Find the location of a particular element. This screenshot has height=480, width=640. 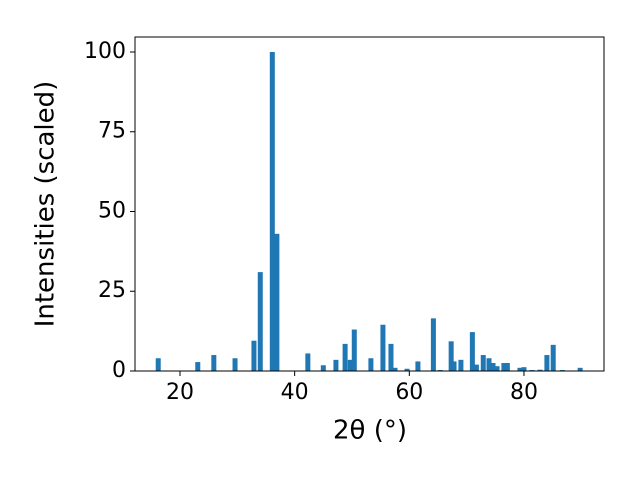

y-tick-label: 75 is located at coordinates (112, 131).